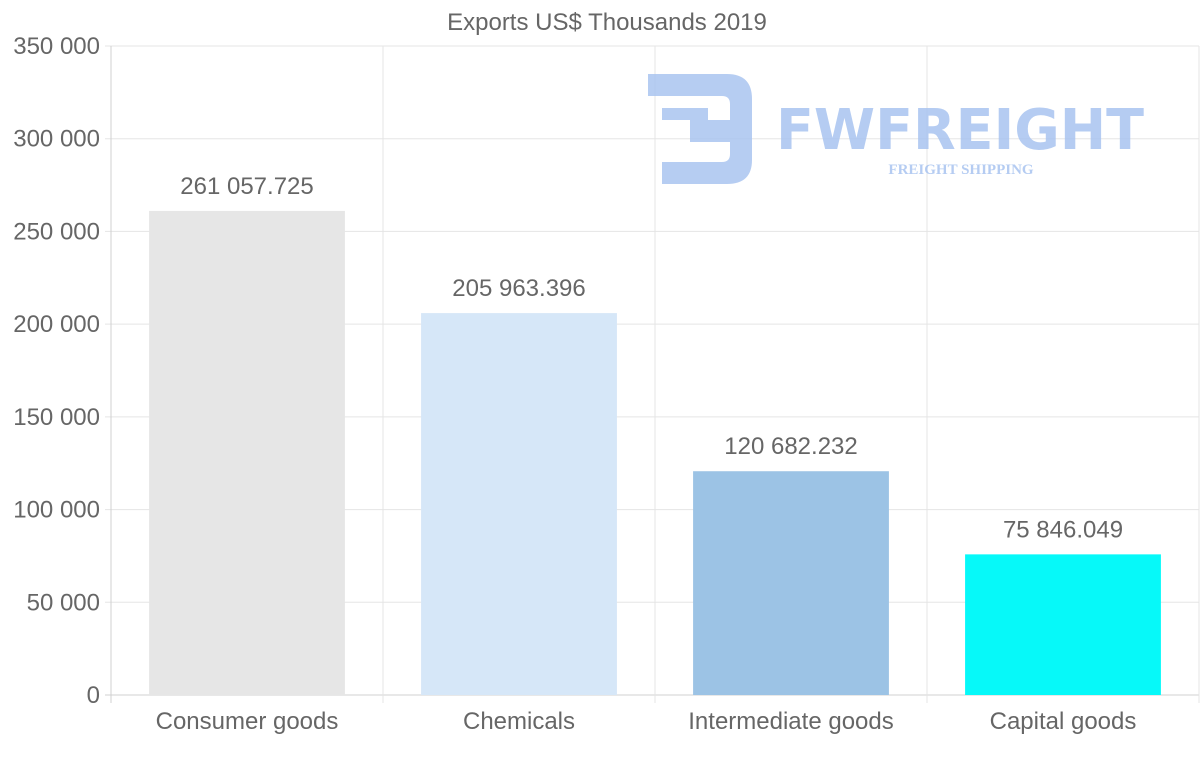  I want to click on bar-value-label: 261 057.725, so click(246, 186).